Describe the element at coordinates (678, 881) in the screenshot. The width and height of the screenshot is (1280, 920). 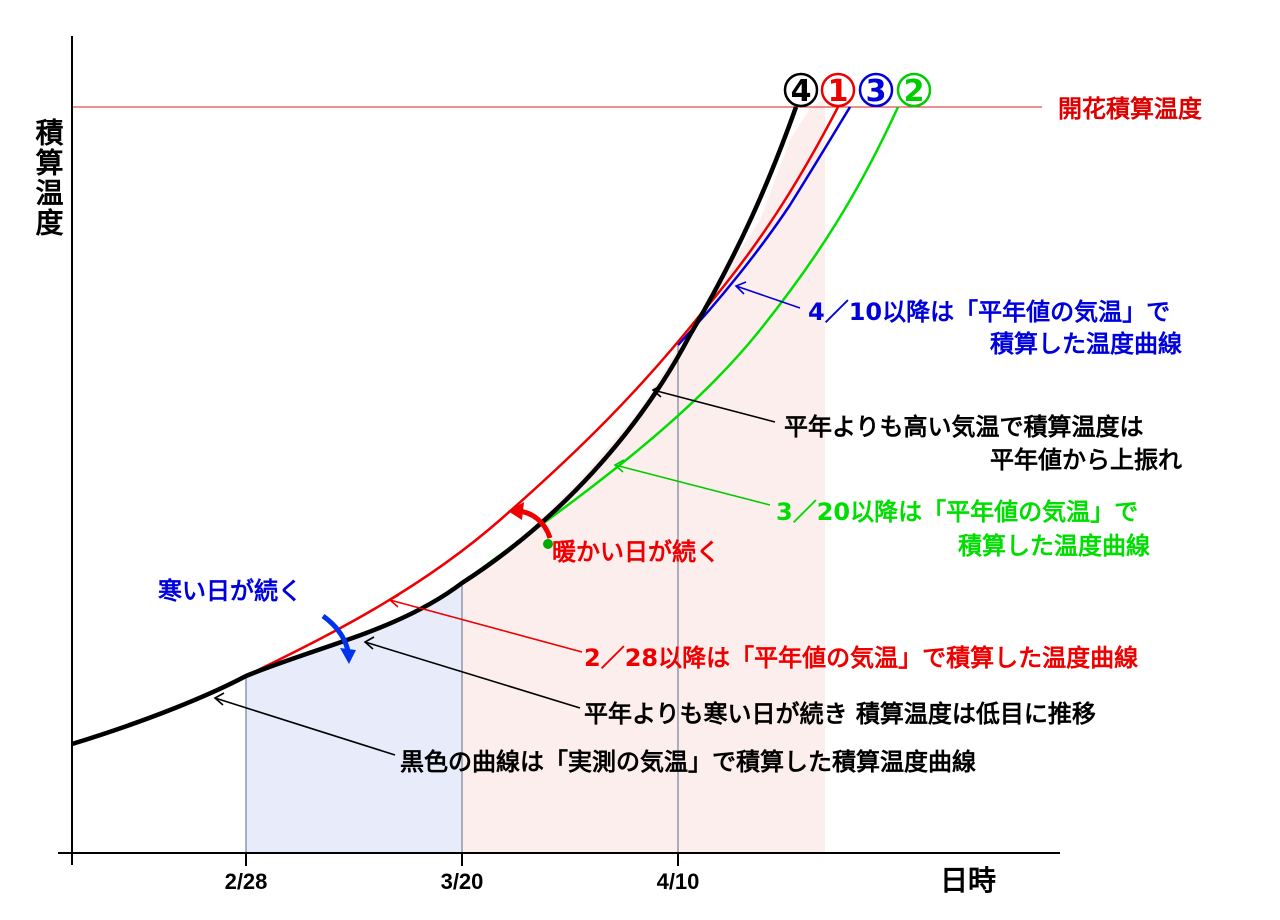
I see `x-tick-label-4-10: 4/10` at that location.